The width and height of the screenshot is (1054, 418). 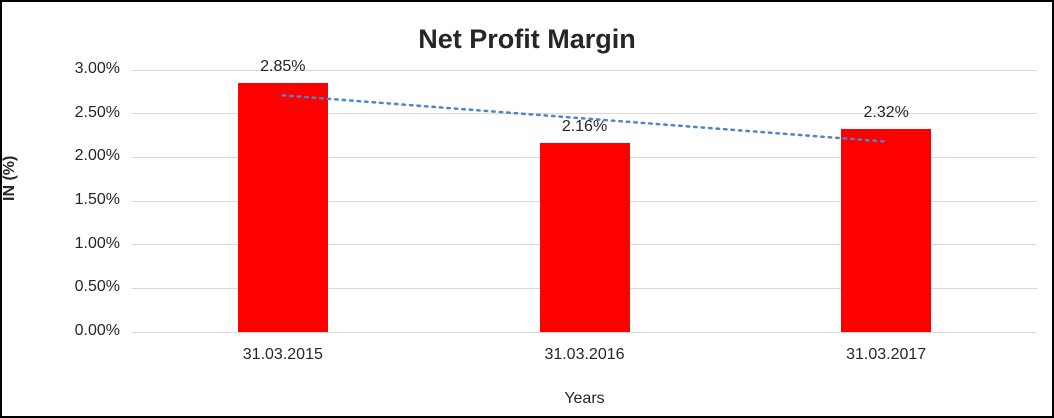 I want to click on x-tick-label: 31.03.2015, so click(x=282, y=354).